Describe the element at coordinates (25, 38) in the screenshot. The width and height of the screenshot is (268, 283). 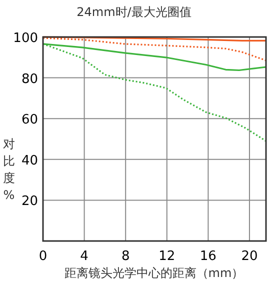
I see `y-tick-label: 100` at that location.